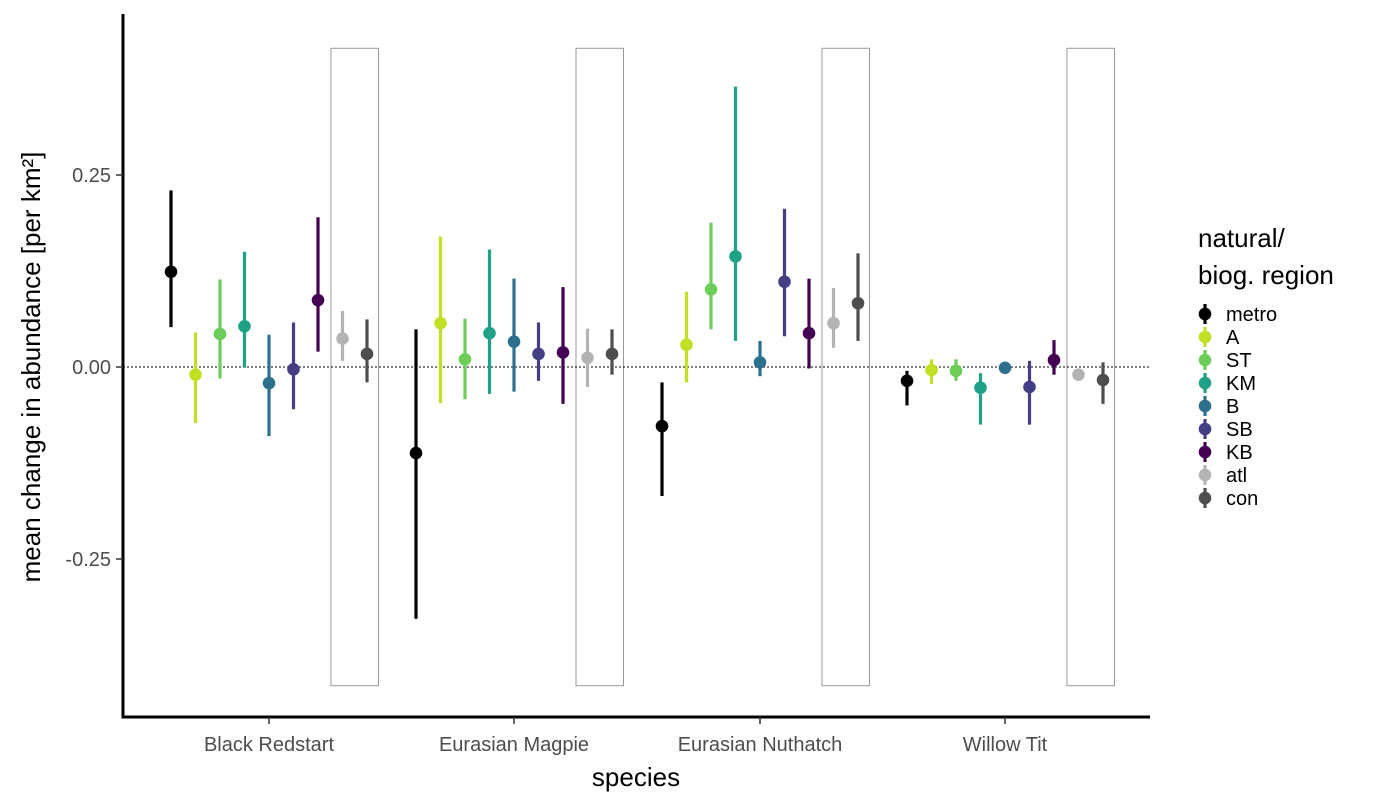 The width and height of the screenshot is (1385, 808). I want to click on y-tick-label: -0.25, so click(88, 560).